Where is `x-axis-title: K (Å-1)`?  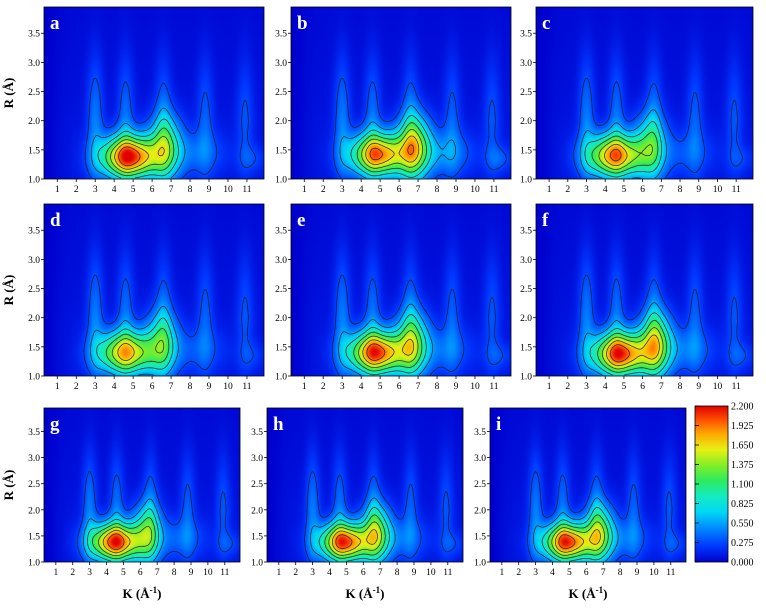
x-axis-title: K (Å-1) is located at coordinates (588, 593).